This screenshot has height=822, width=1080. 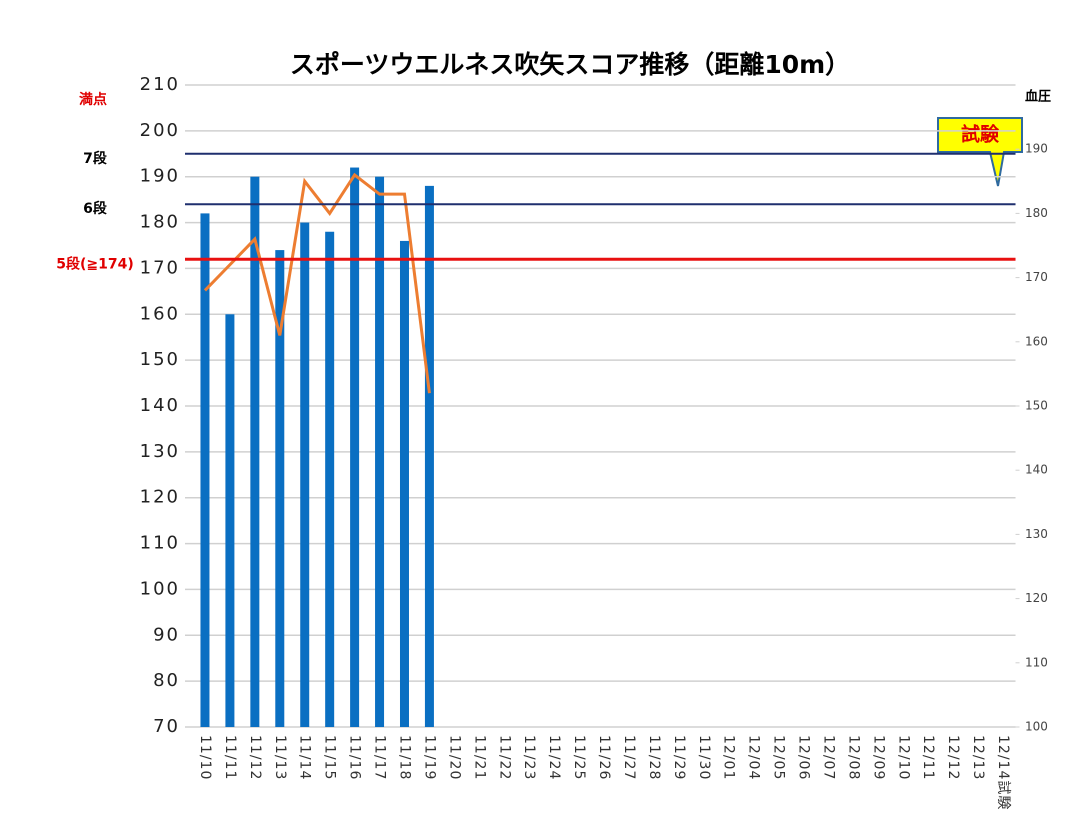 I want to click on y-tick-label: 90, so click(x=166, y=634).